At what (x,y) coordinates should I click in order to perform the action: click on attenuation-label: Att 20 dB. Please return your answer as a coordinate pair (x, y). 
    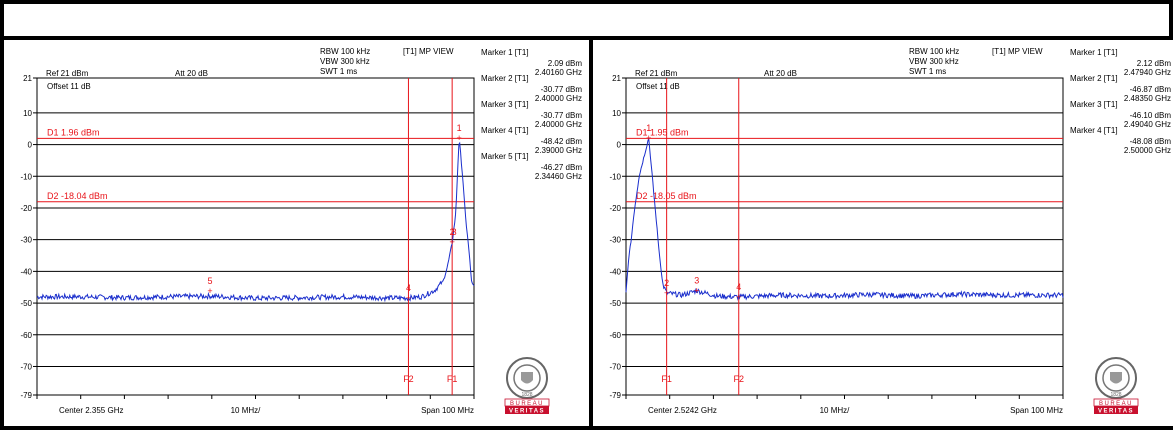
    Looking at the image, I should click on (191, 73).